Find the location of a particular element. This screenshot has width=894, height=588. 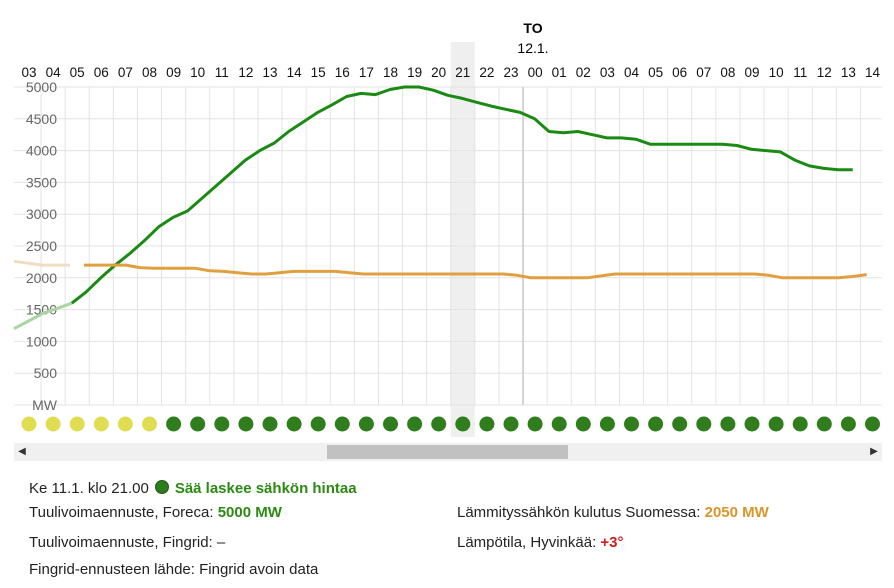

x-tick-label: 19 is located at coordinates (414, 72).